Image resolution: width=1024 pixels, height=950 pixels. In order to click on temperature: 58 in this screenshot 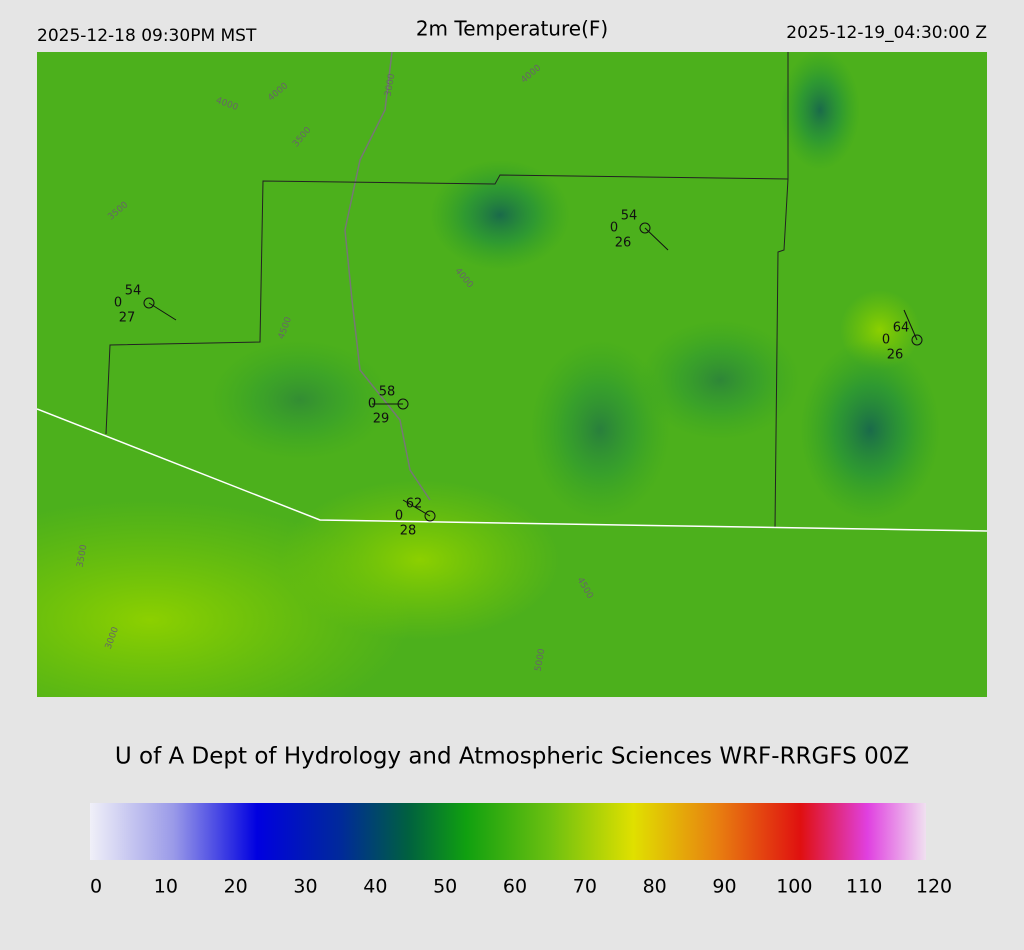, I will do `click(387, 392)`.